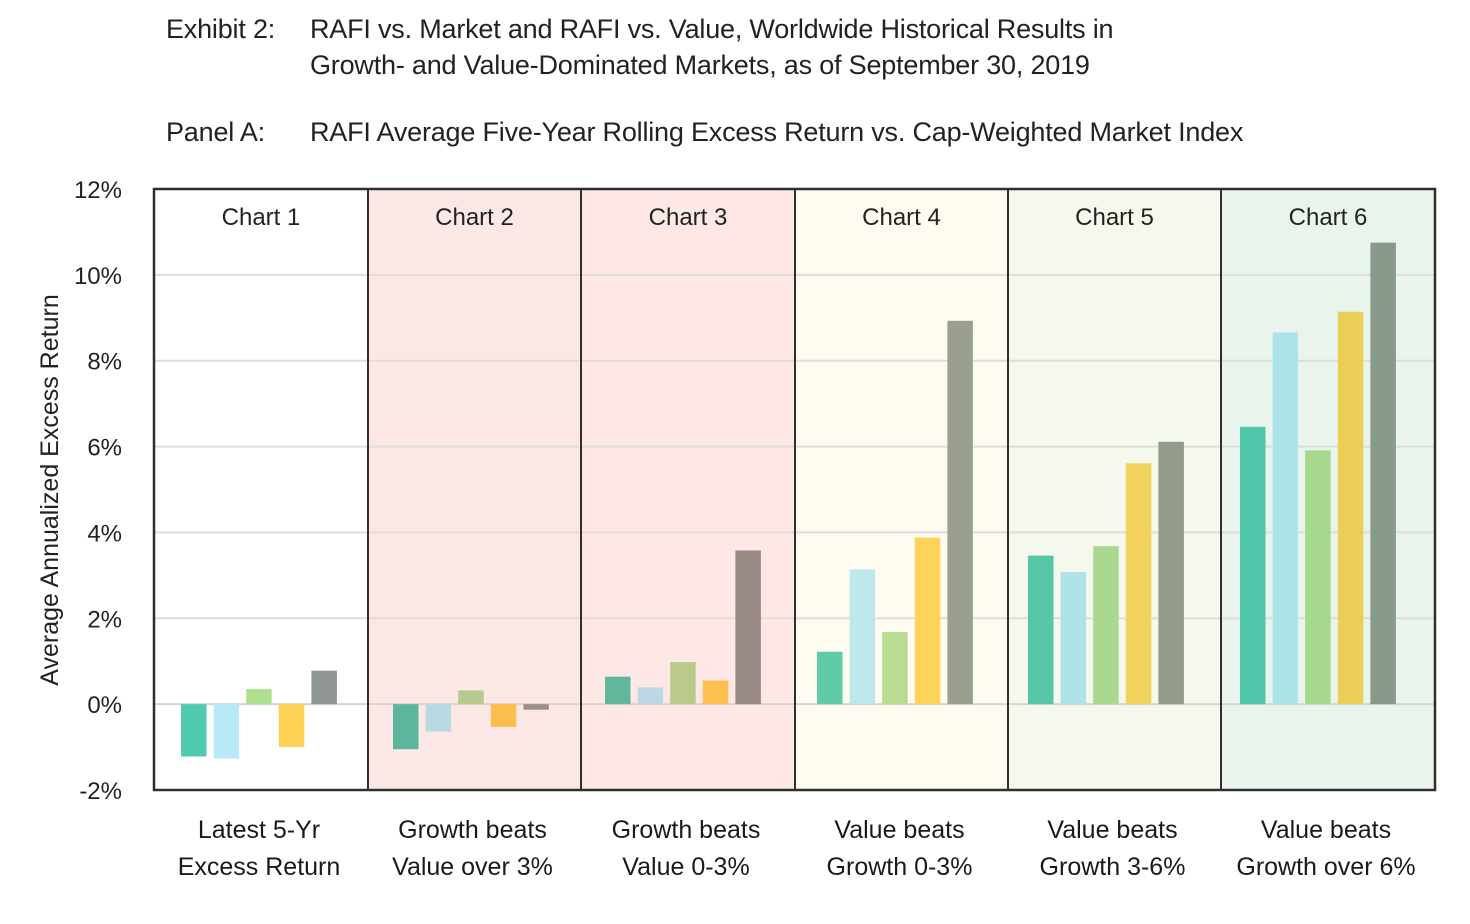  What do you see at coordinates (215, 132) in the screenshot?
I see `panel-label: Panel A:` at bounding box center [215, 132].